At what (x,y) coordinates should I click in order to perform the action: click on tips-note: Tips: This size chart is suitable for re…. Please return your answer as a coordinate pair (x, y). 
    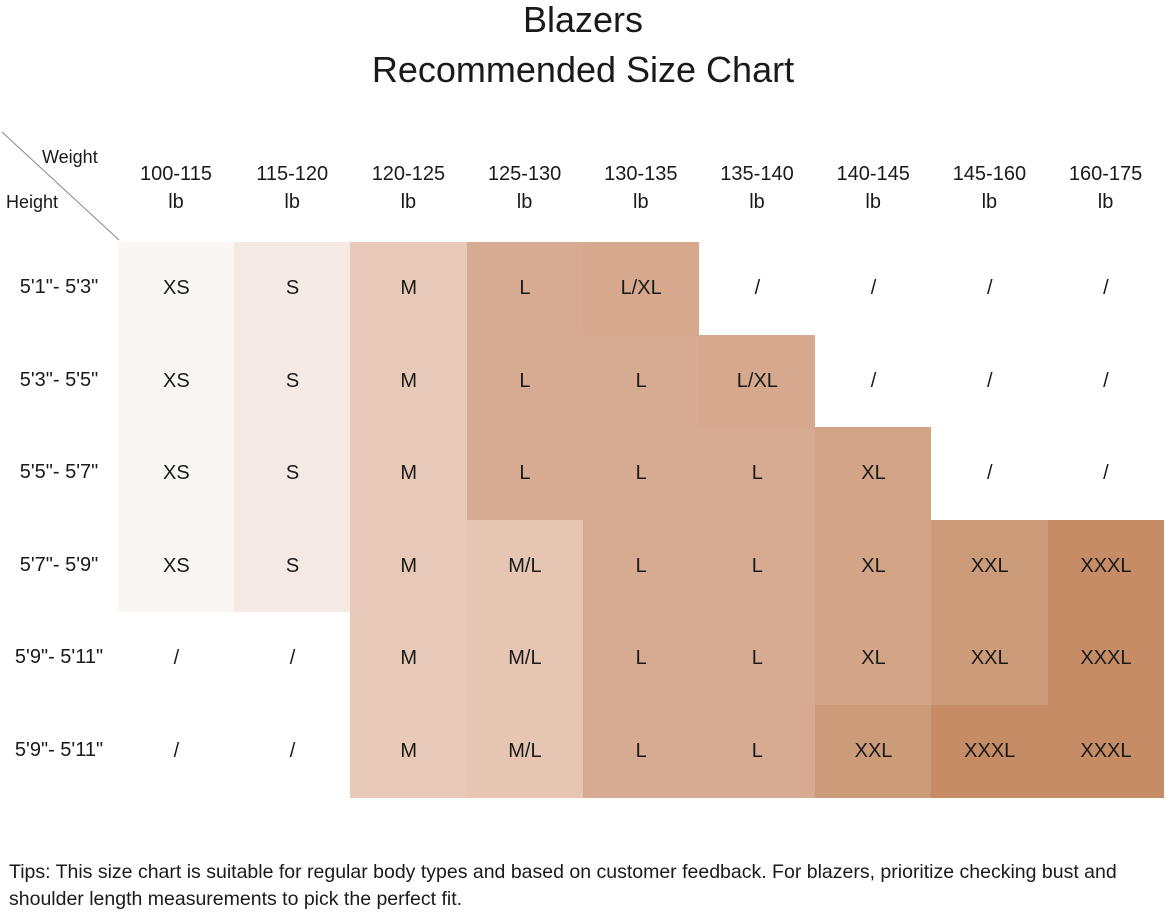
    Looking at the image, I should click on (563, 885).